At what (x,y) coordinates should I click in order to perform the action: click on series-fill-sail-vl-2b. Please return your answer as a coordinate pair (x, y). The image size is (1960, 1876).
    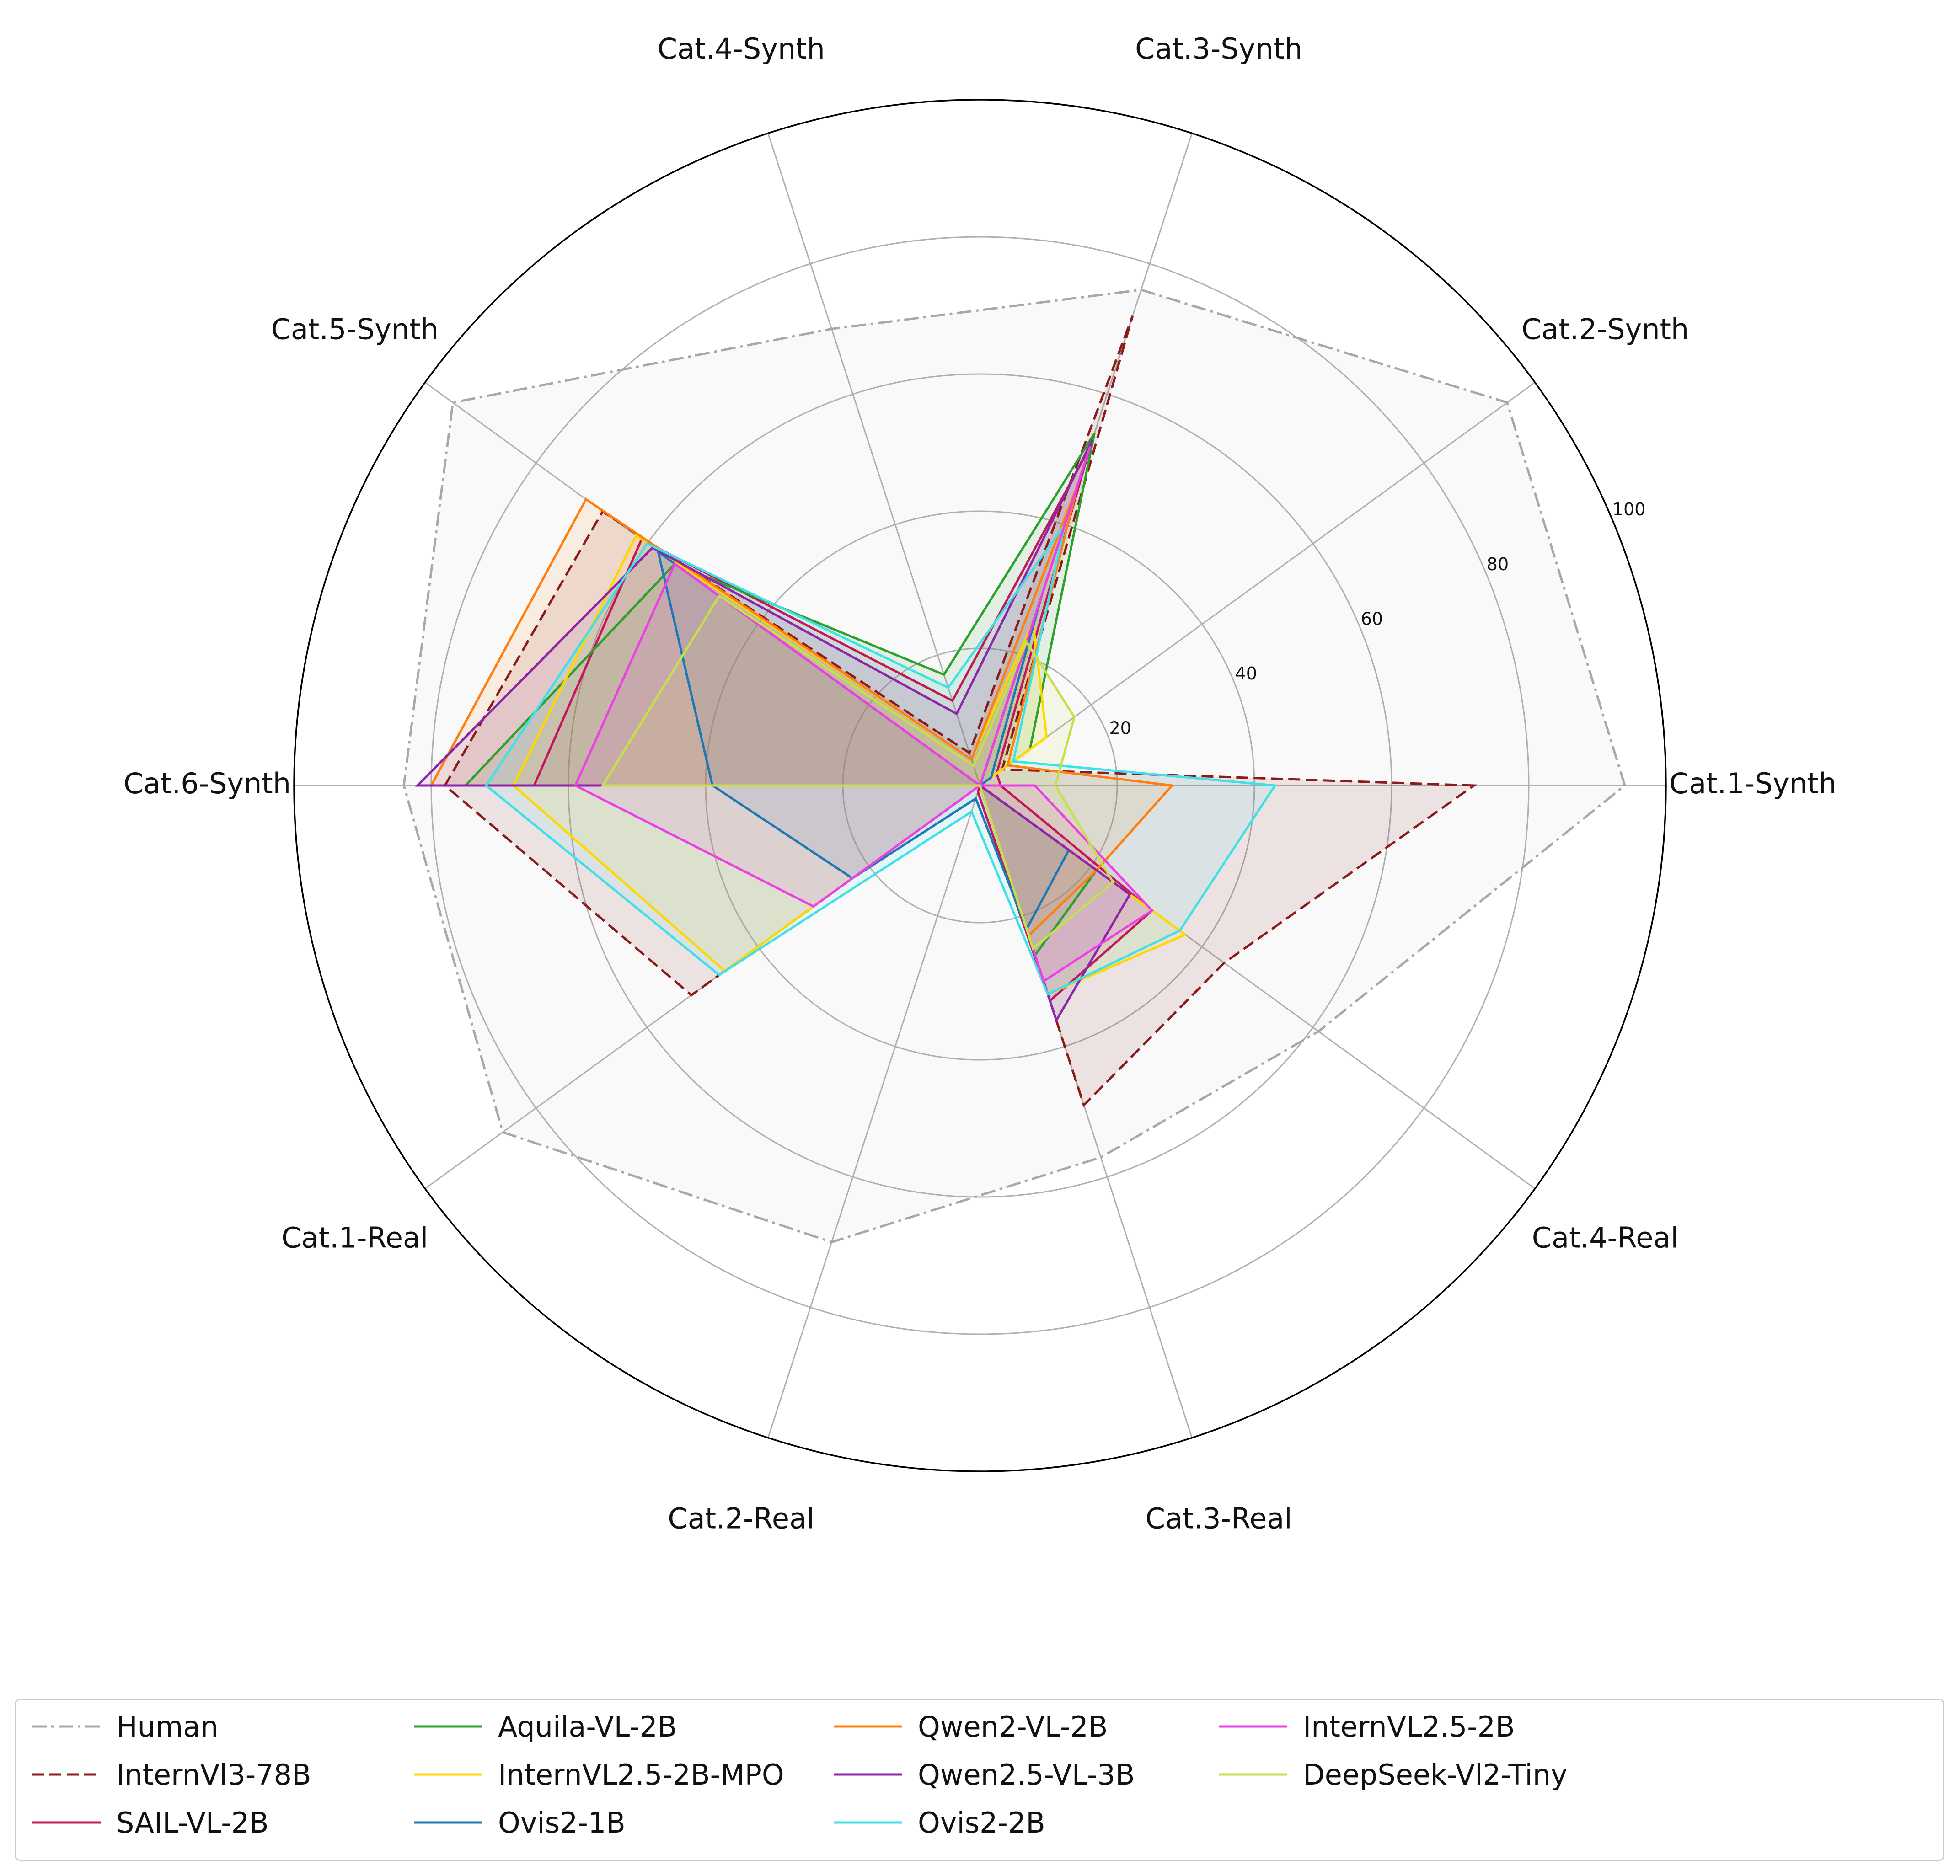
    Looking at the image, I should click on (843, 723).